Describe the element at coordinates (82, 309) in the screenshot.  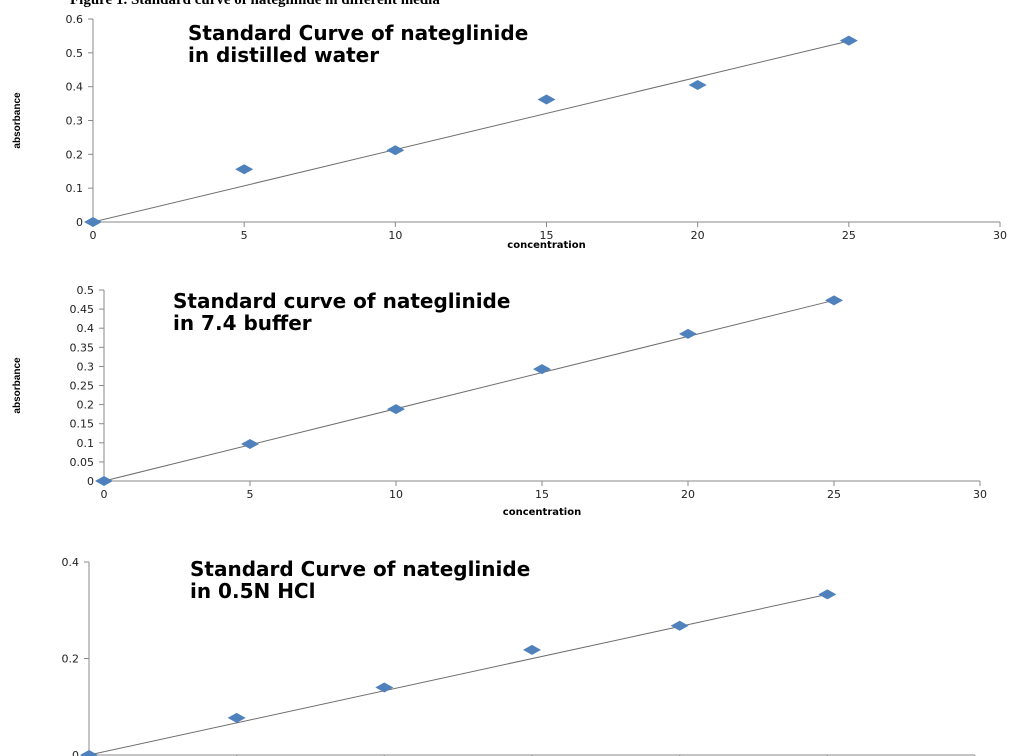
I see `y-tick-label: 0.45` at that location.